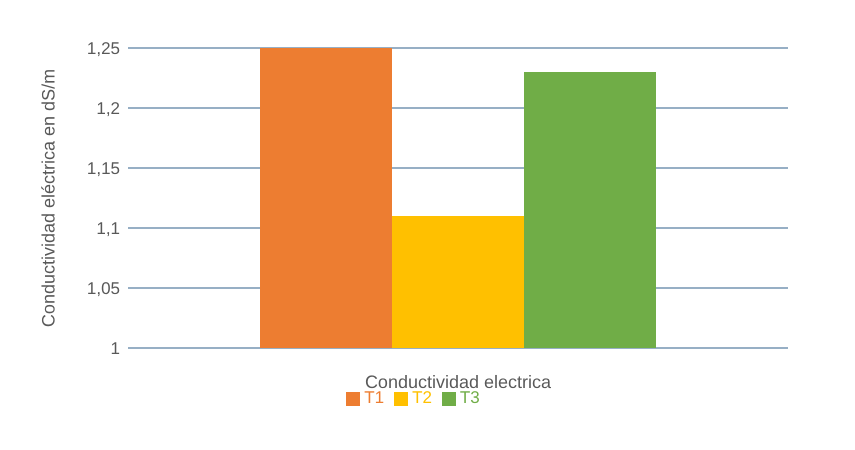 This screenshot has width=855, height=450. Describe the element at coordinates (108, 228) in the screenshot. I see `y-tick-label: 1,1` at that location.